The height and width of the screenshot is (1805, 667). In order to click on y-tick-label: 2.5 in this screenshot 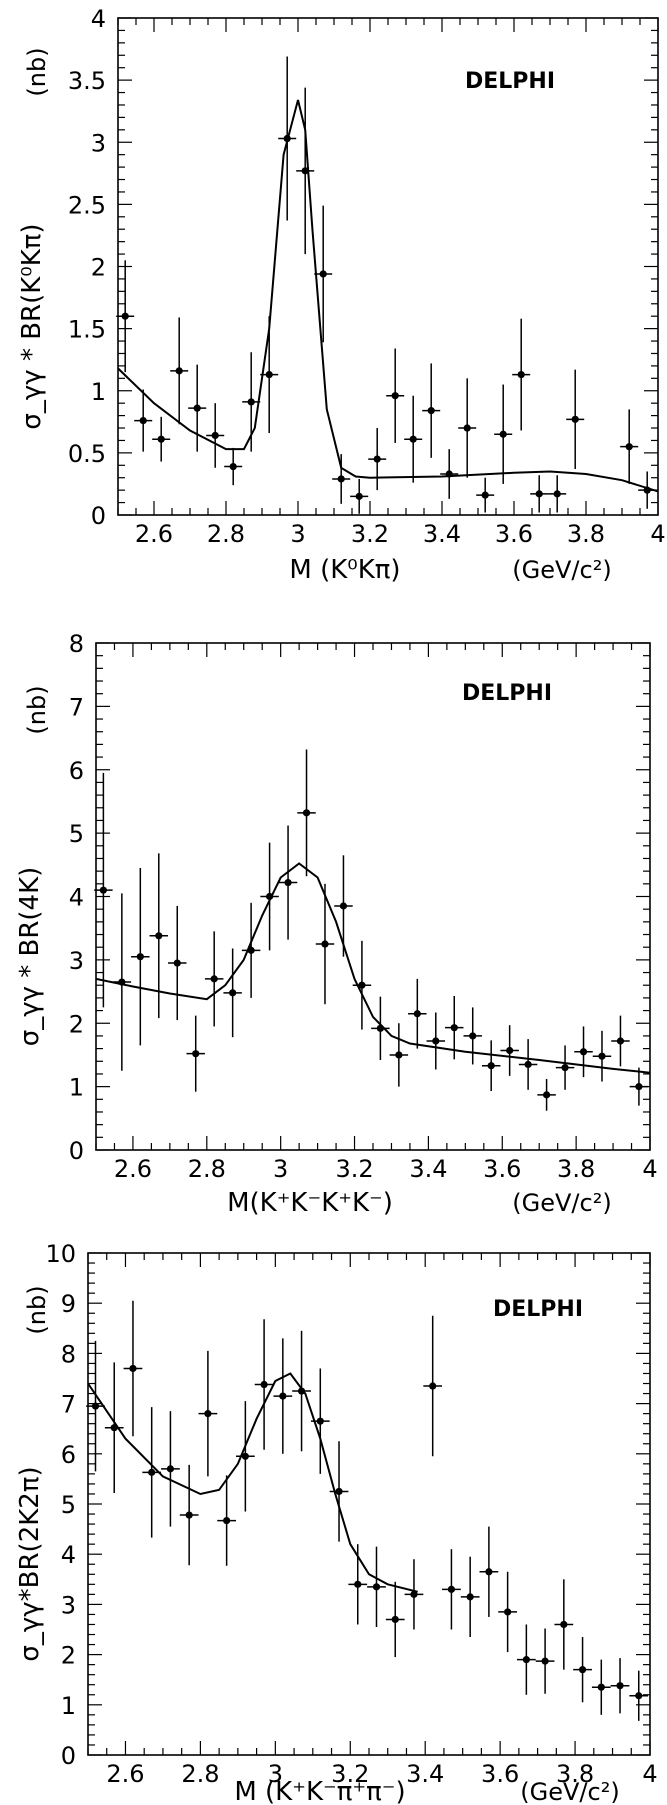, I will do `click(87, 205)`.